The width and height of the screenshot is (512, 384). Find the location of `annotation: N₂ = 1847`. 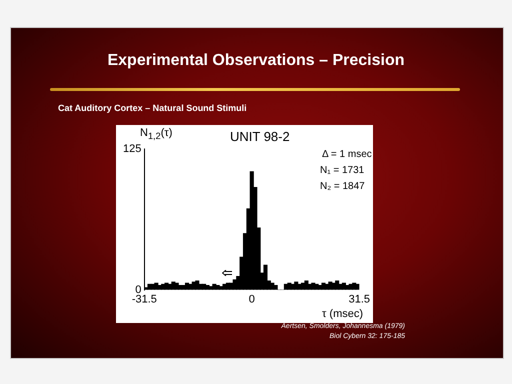

annotation: N₂ = 1847 is located at coordinates (342, 186).